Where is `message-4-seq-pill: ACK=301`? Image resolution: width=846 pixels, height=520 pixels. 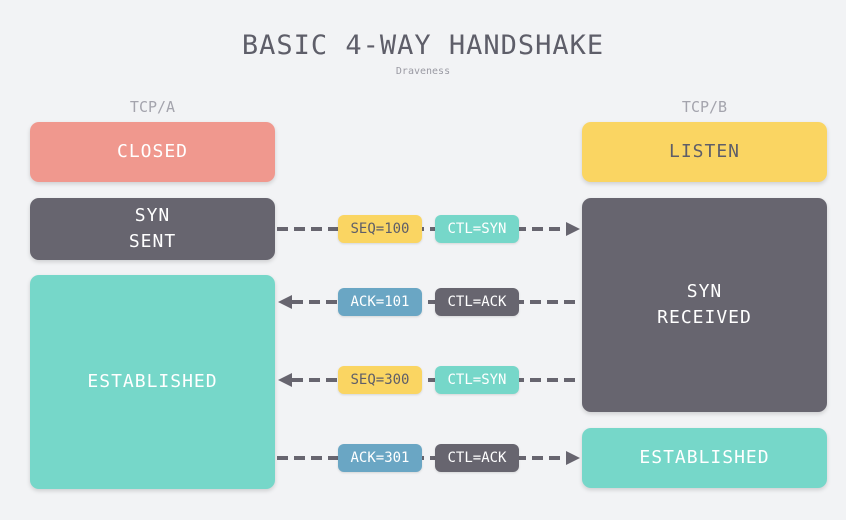
message-4-seq-pill: ACK=301 is located at coordinates (380, 458).